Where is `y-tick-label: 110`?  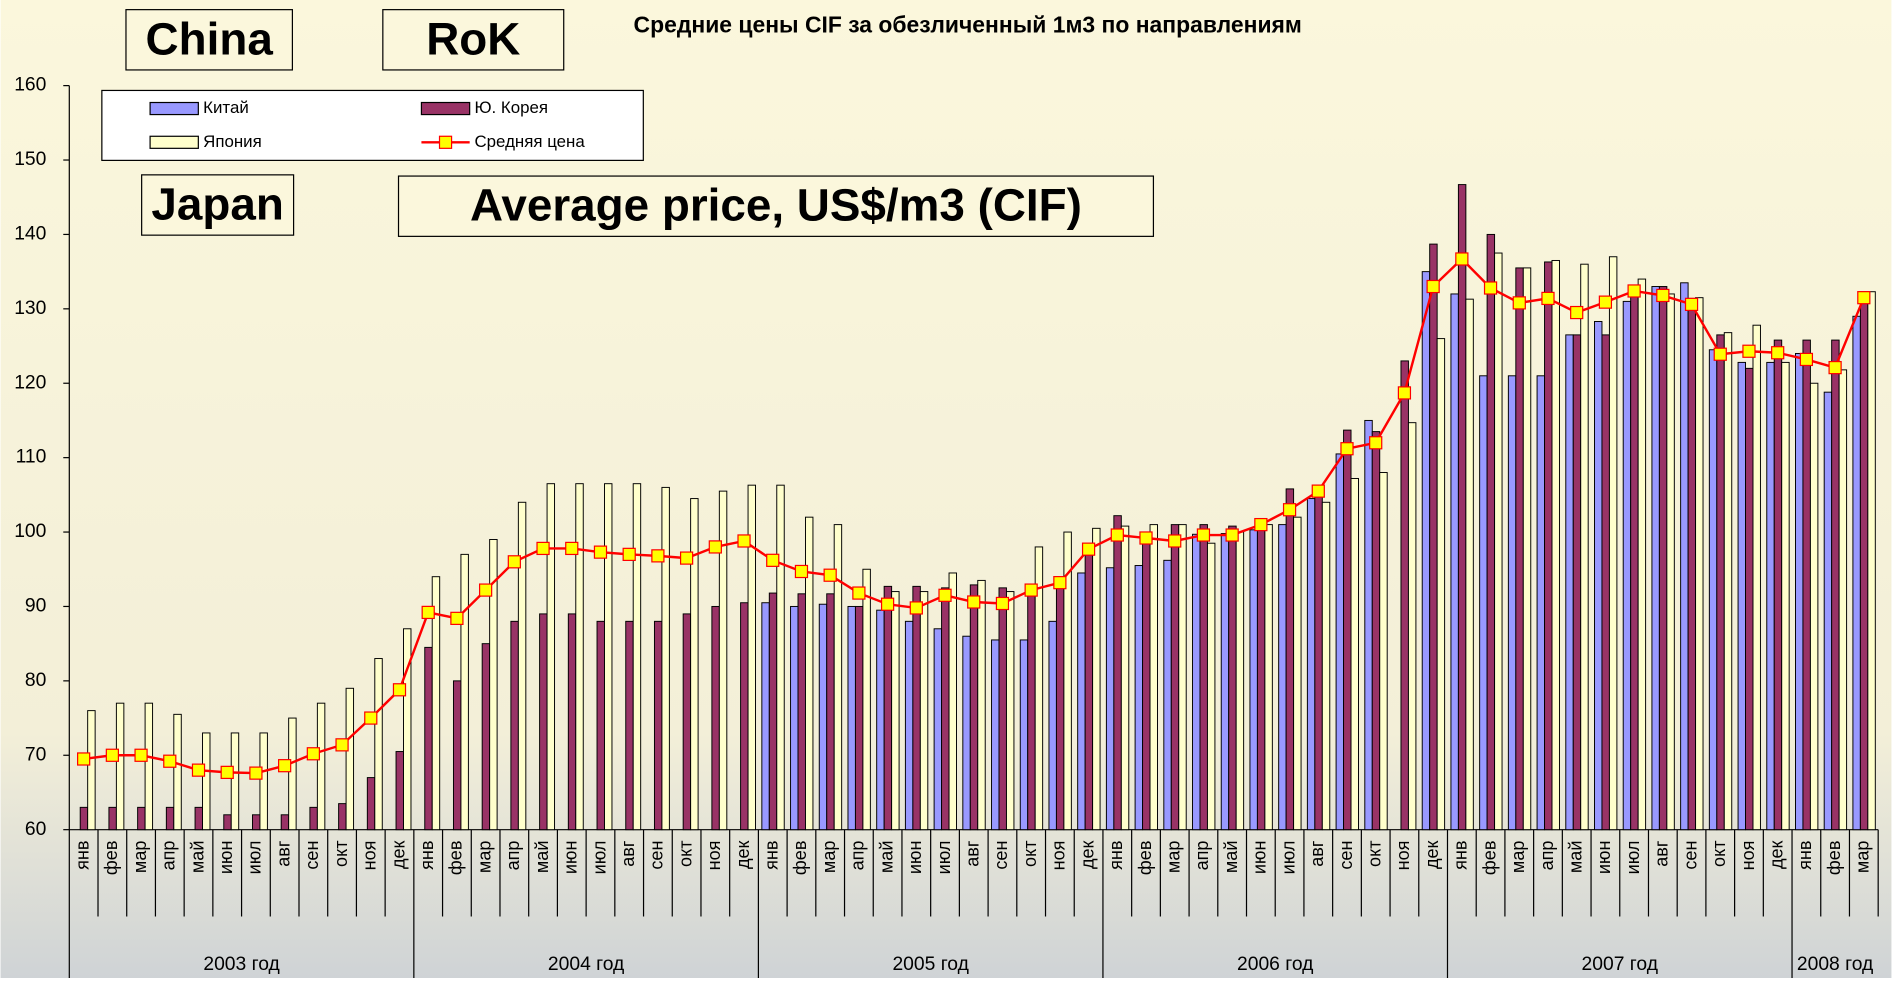 y-tick-label: 110 is located at coordinates (31, 457).